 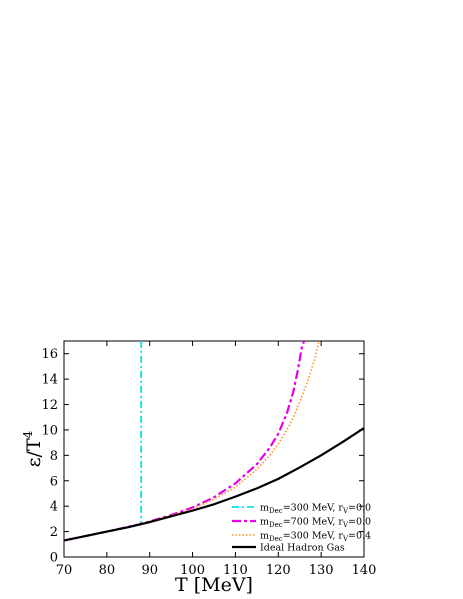 What do you see at coordinates (302, 548) in the screenshot?
I see `legend-label-4: Ideal Hadron Gas` at bounding box center [302, 548].